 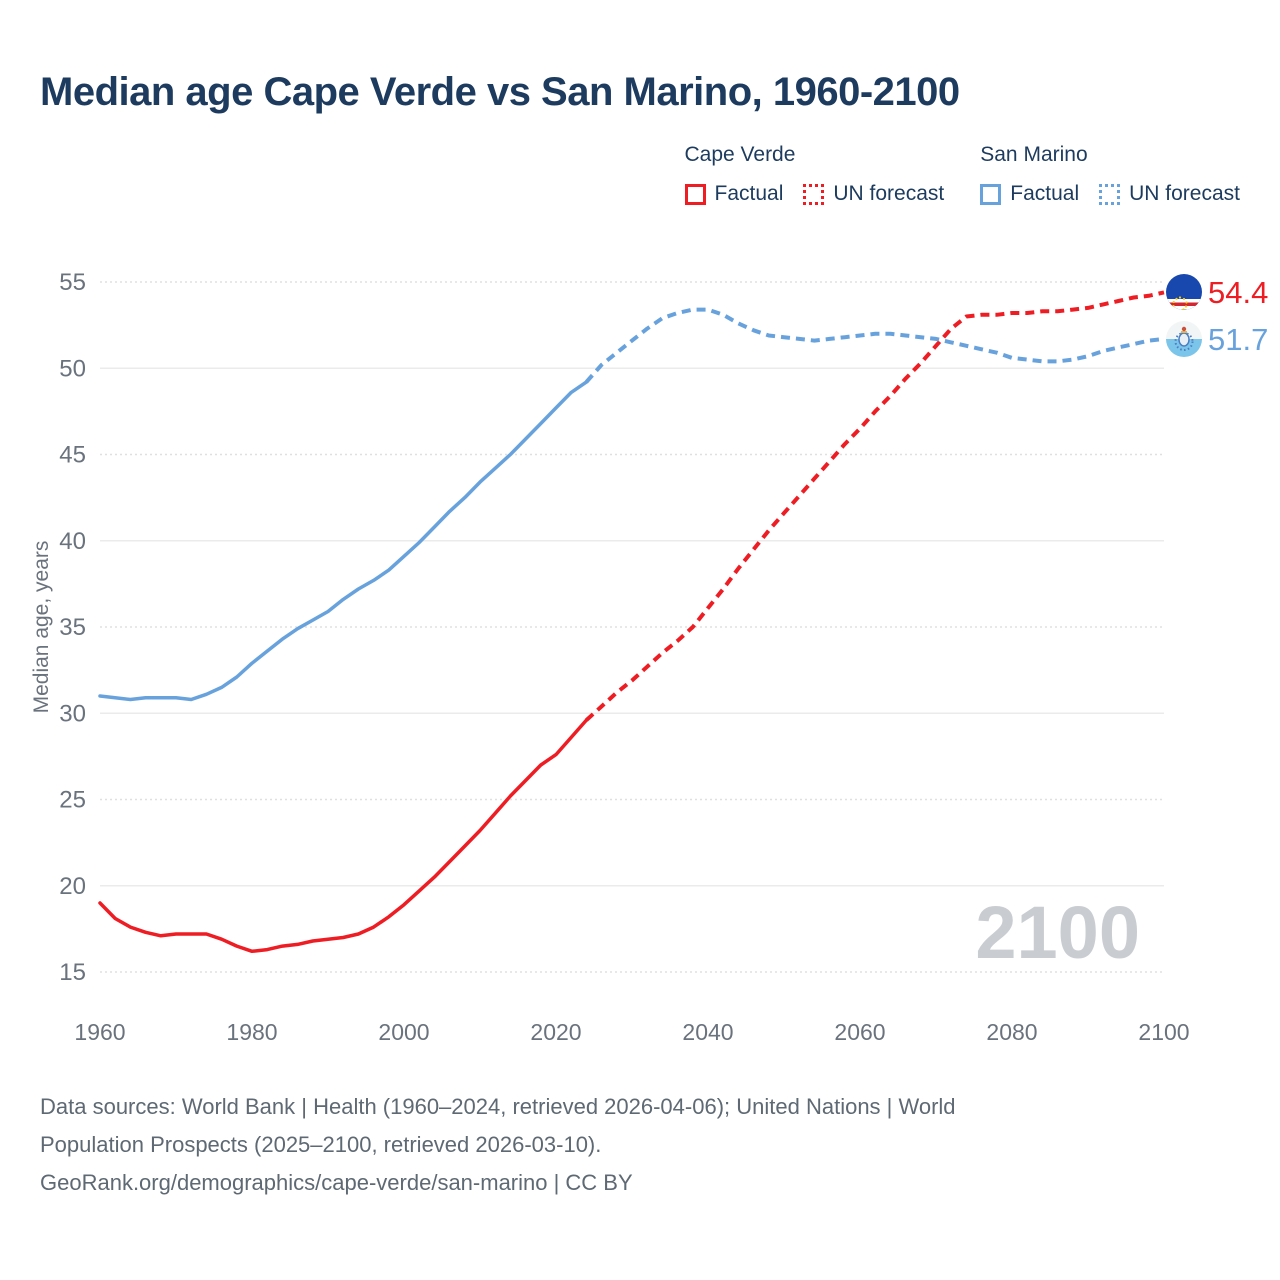 What do you see at coordinates (740, 154) in the screenshot?
I see `legend-group-title: Cape Verde` at bounding box center [740, 154].